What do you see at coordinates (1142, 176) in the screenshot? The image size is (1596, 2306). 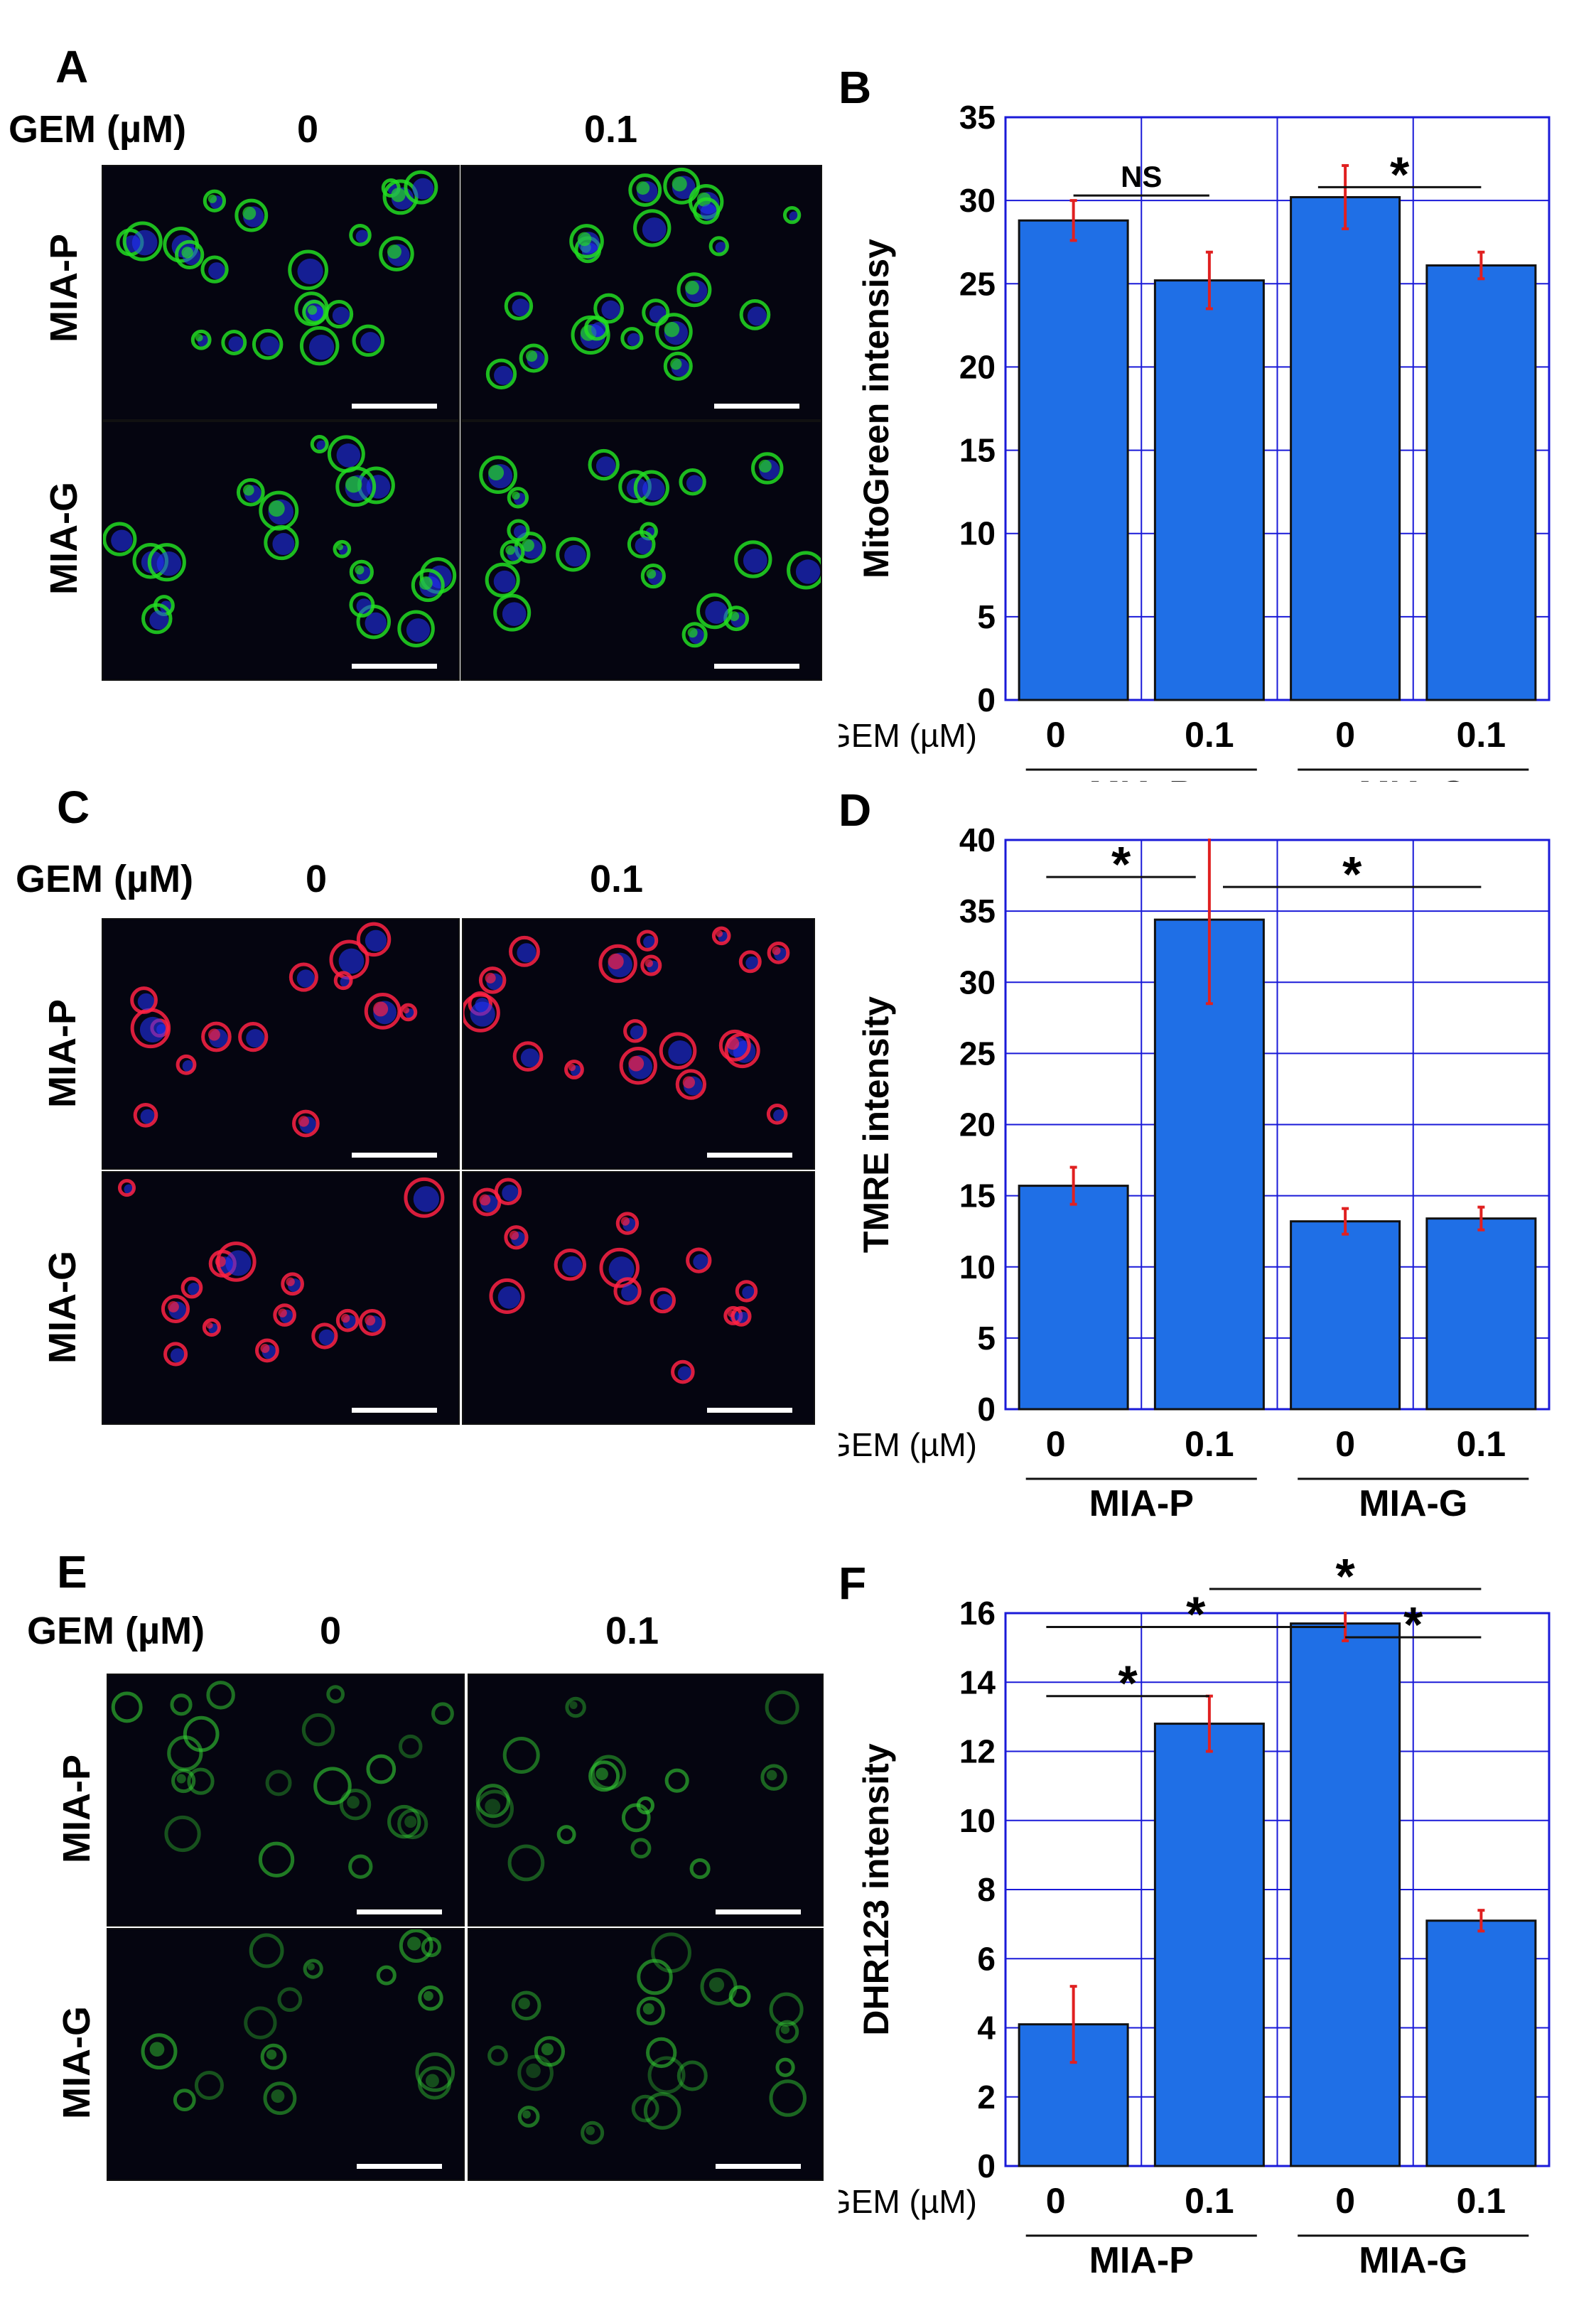 I see `significance-label: NS` at bounding box center [1142, 176].